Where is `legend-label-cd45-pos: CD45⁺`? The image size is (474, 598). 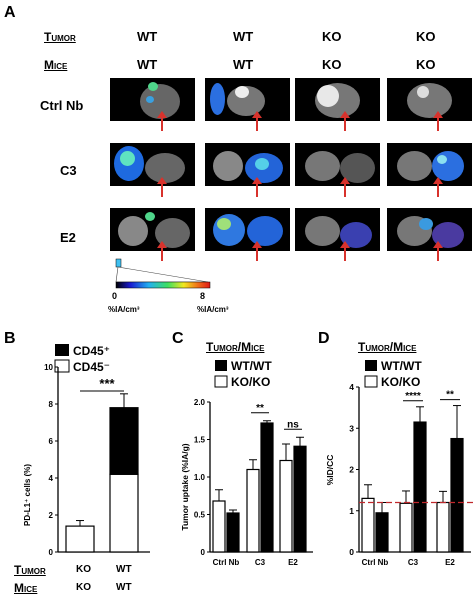
legend-label-cd45-pos: CD45⁺ is located at coordinates (91, 351).